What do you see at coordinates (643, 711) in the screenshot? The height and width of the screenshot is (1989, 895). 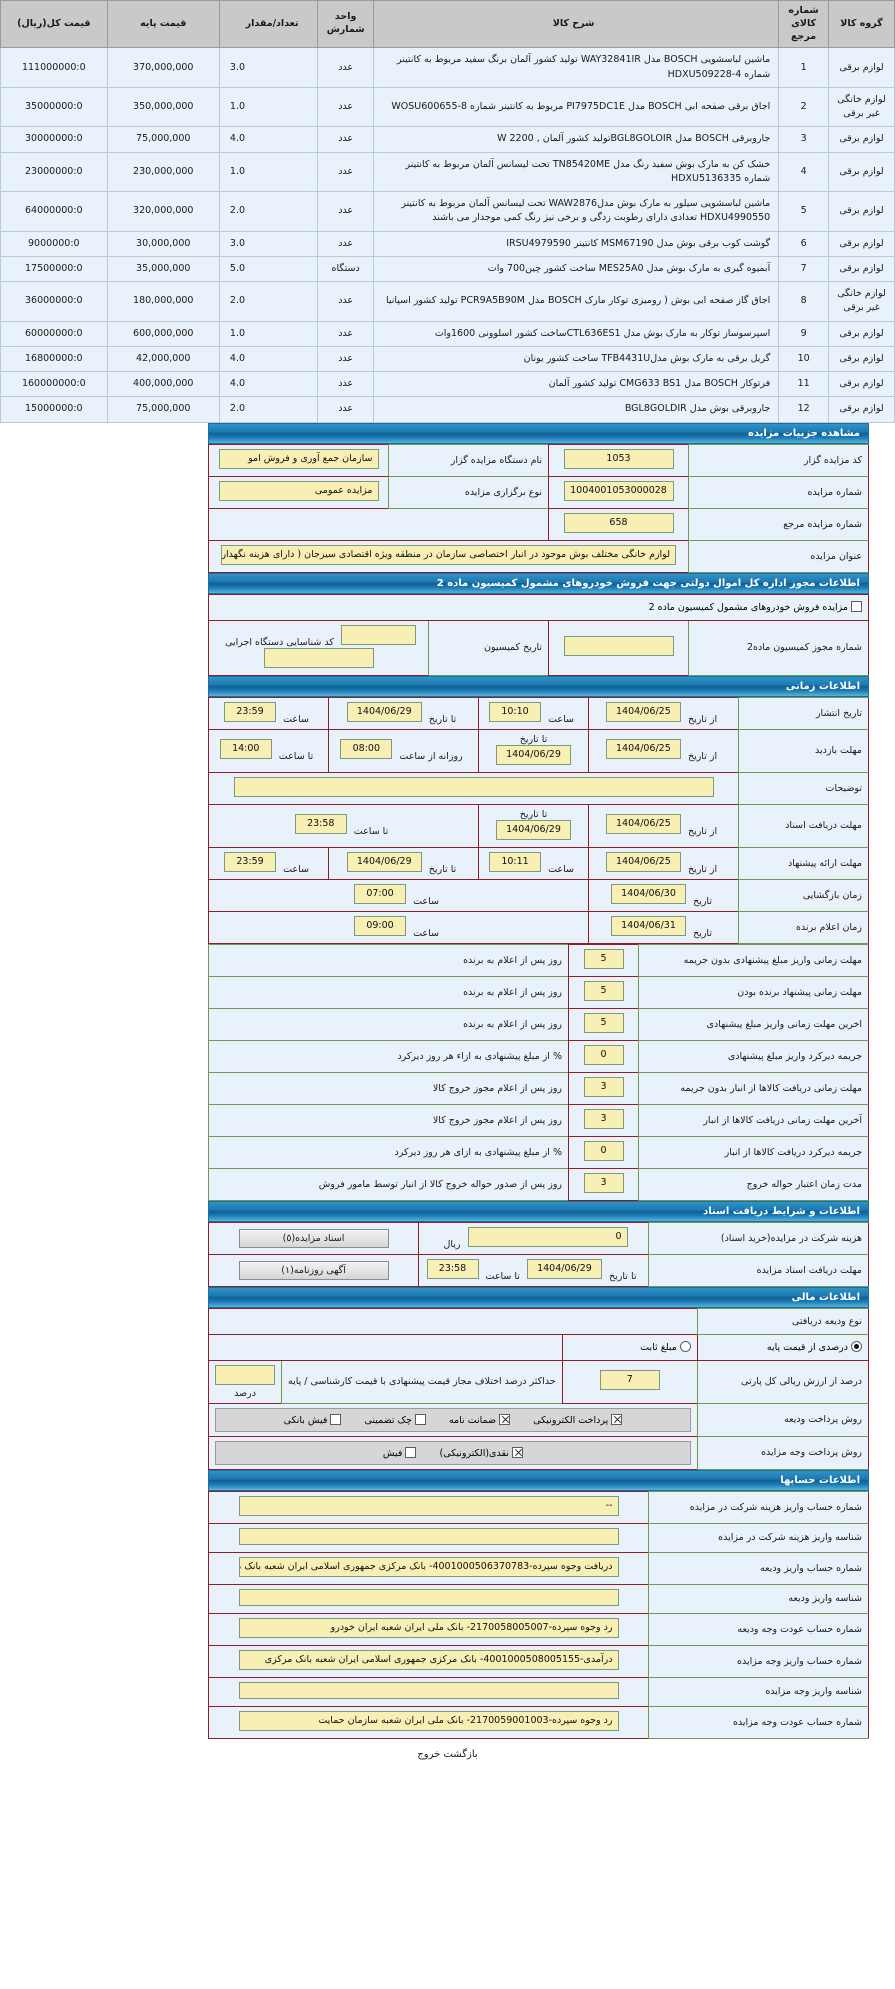 I see `field-publish-from-date: 1404/06/25` at bounding box center [643, 711].